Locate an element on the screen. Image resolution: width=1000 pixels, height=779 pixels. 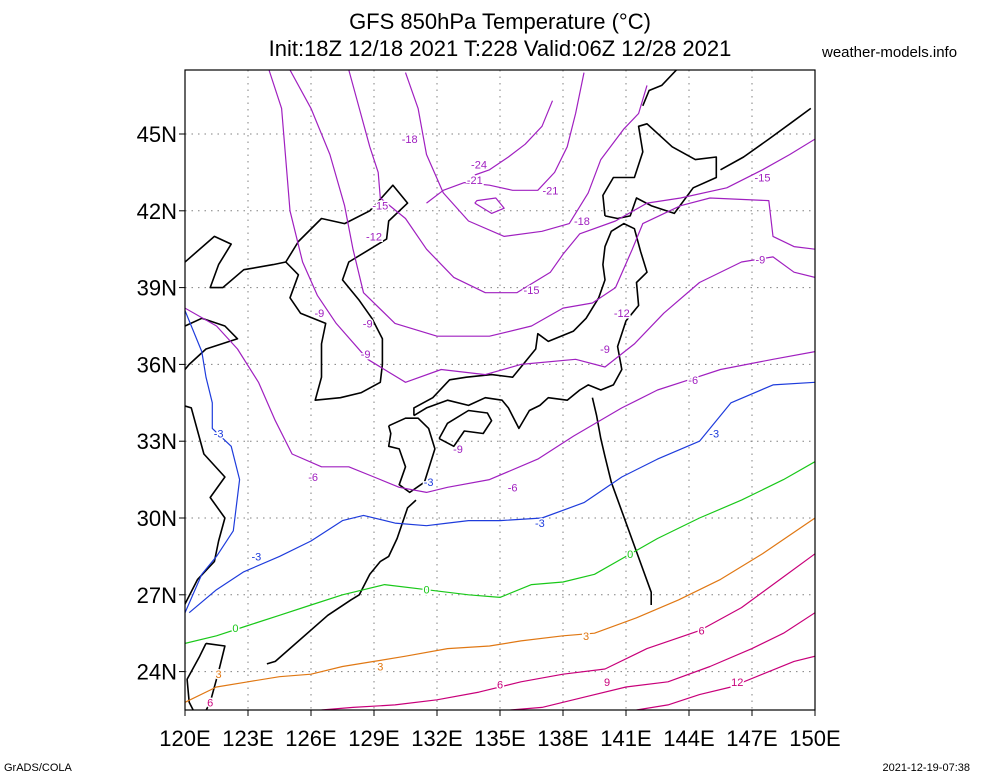
coastline-china-east is located at coordinates (205, 505).